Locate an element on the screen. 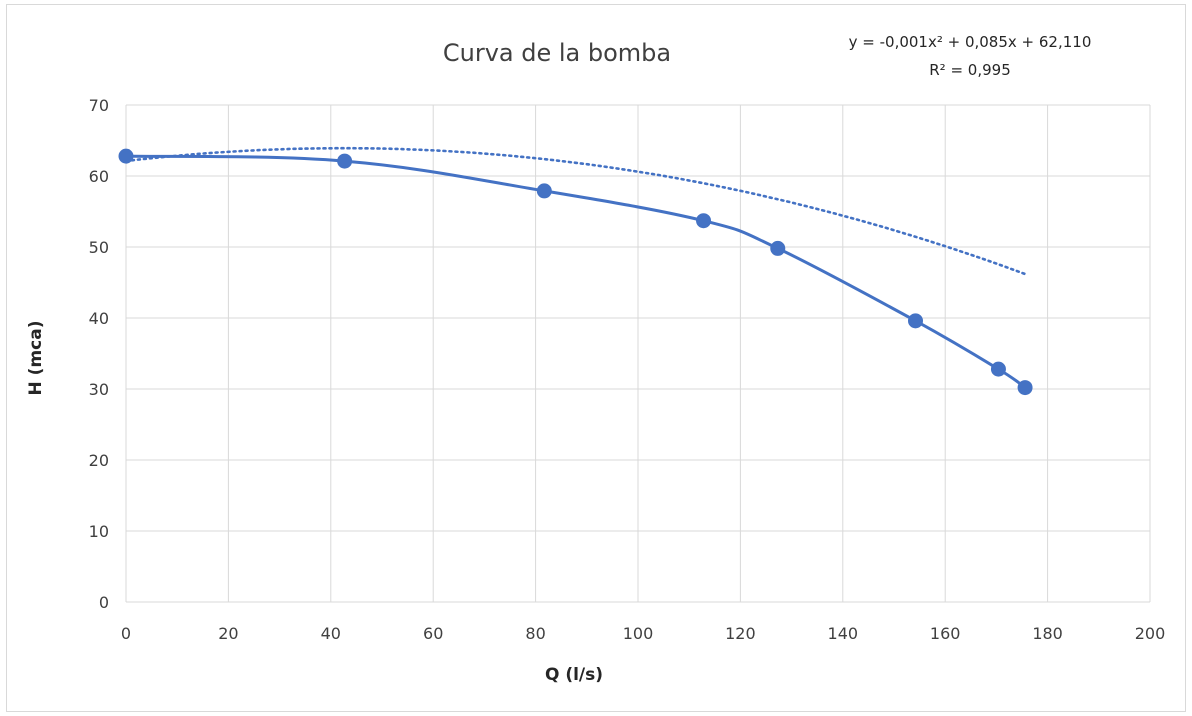  trendline-r-squared: R² = 0,995 is located at coordinates (969, 70).